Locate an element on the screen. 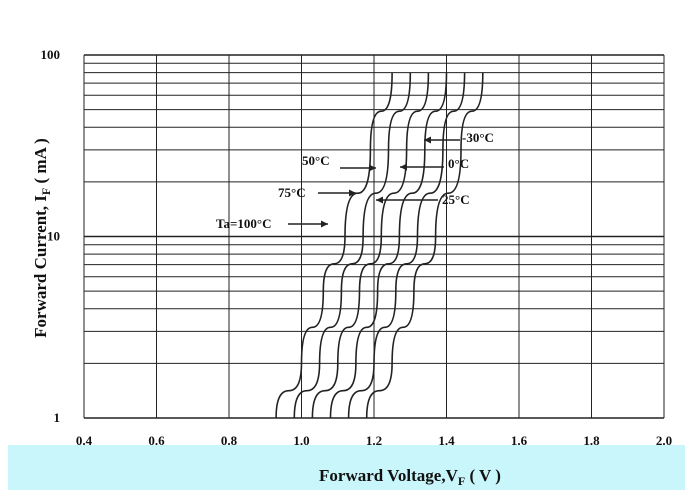 This screenshot has width=685, height=490. curve-label-4: 0°C is located at coordinates (458, 163).